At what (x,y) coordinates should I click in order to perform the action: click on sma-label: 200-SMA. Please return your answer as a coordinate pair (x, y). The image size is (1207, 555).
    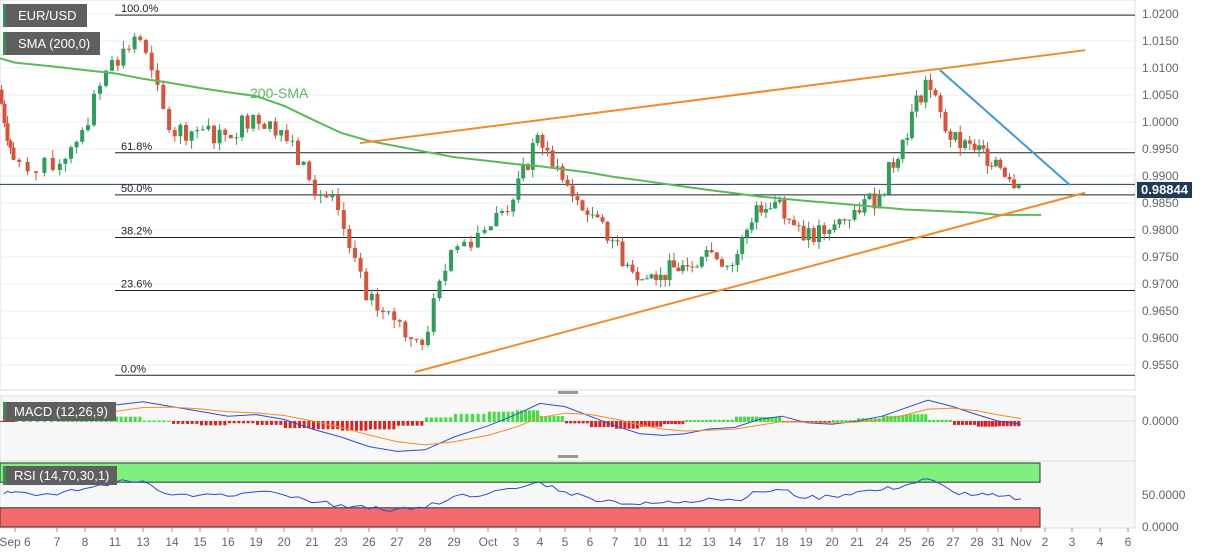
    Looking at the image, I should click on (279, 93).